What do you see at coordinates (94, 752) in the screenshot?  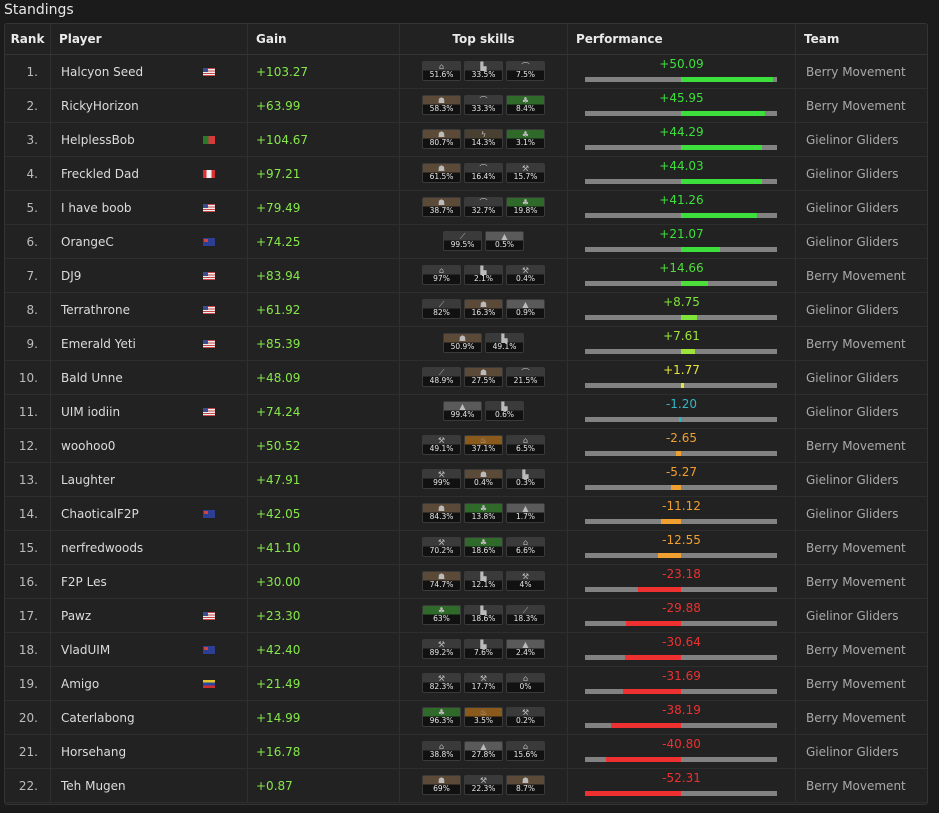 I see `player-name: Horsehang` at bounding box center [94, 752].